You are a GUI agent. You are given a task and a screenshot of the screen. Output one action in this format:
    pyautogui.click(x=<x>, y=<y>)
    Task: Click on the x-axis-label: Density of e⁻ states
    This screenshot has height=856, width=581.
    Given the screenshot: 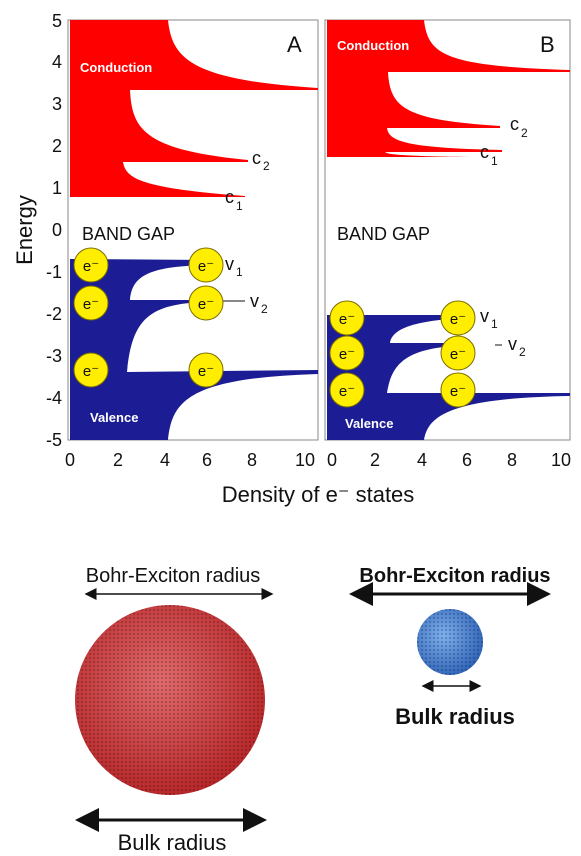 What is the action you would take?
    pyautogui.click(x=318, y=494)
    